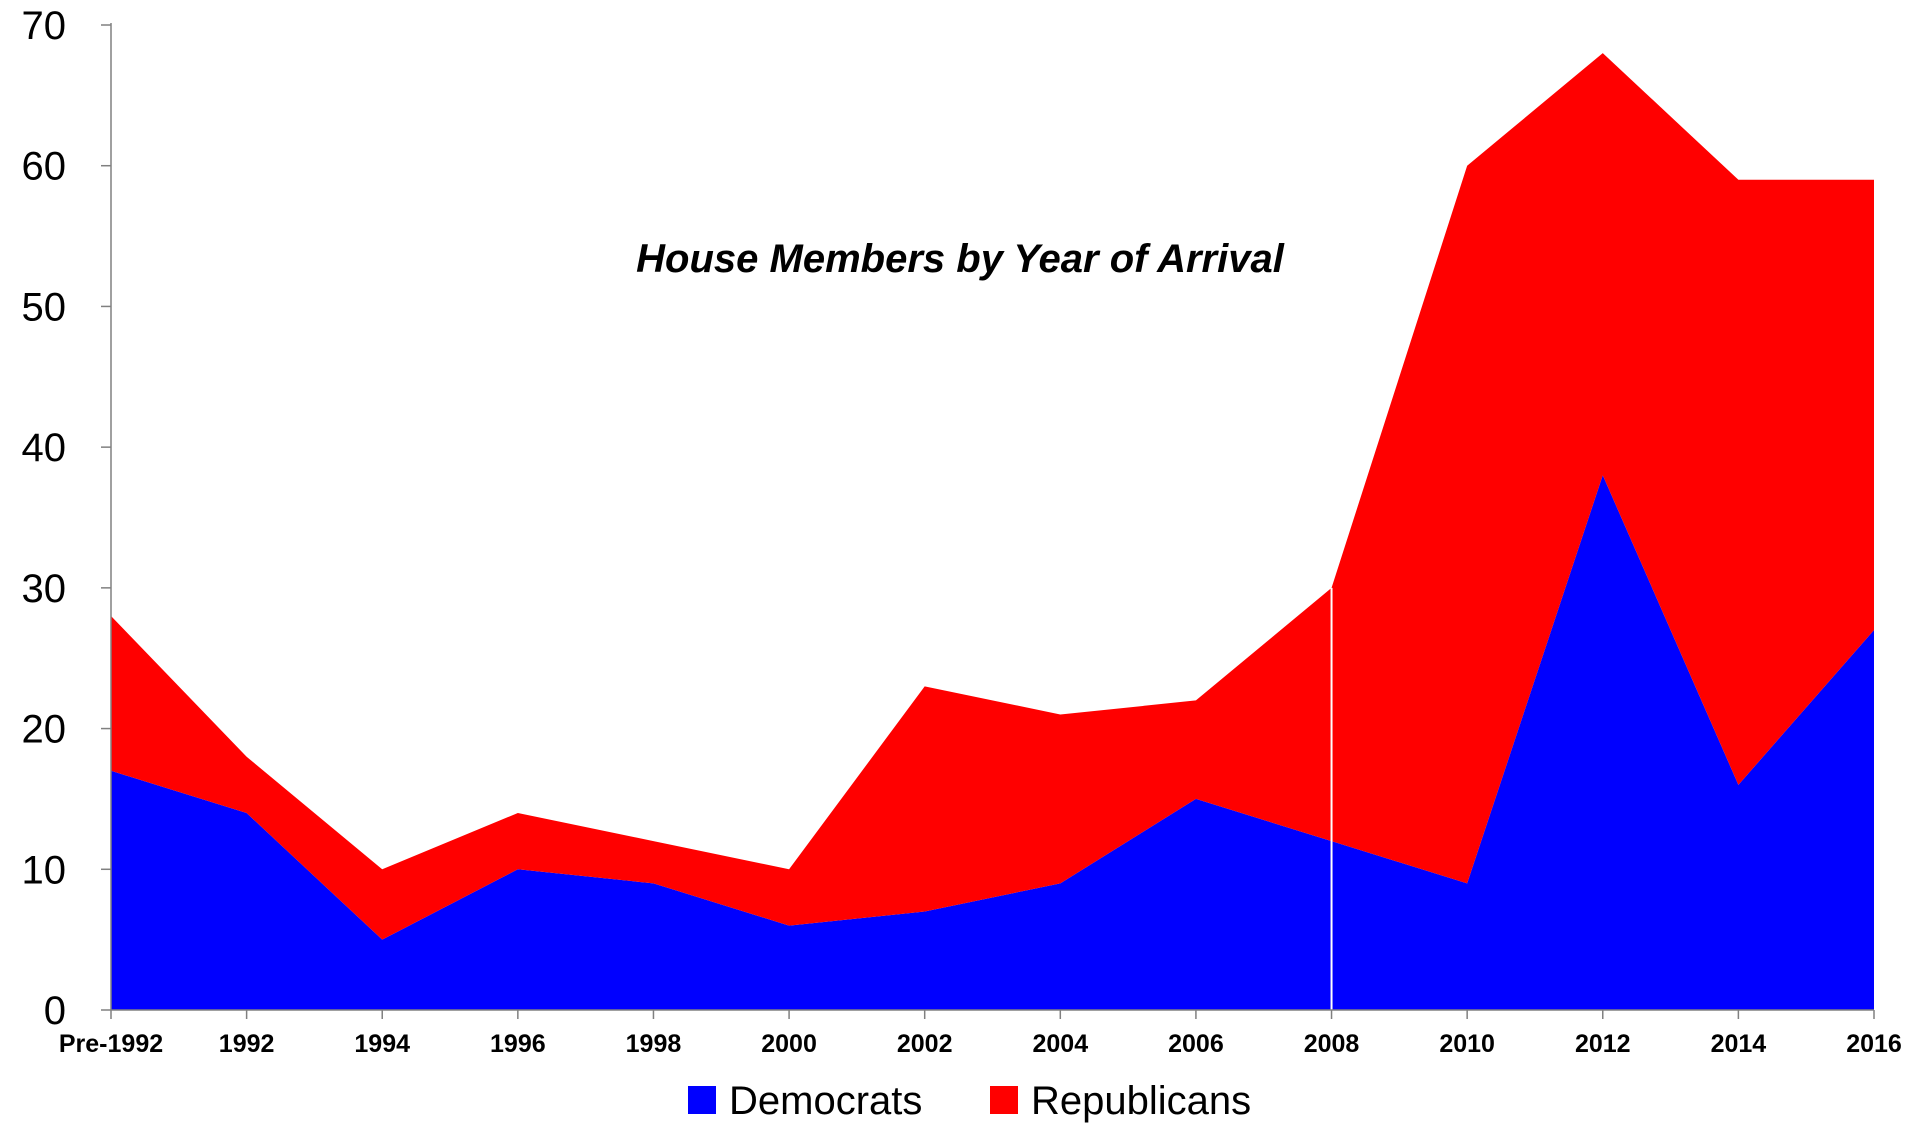 The width and height of the screenshot is (1915, 1146). I want to click on chart-title: House Members by Year of Arrival, so click(960, 259).